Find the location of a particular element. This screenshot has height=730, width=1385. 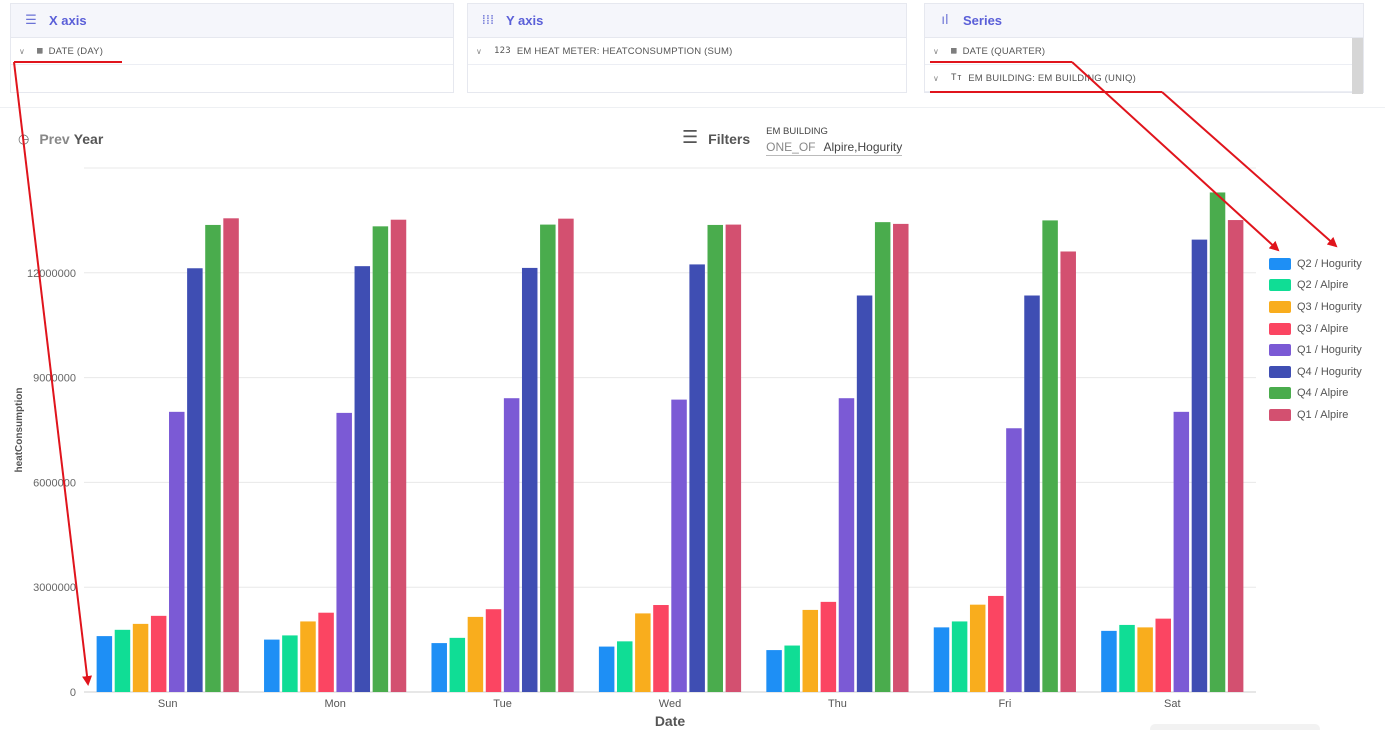

divider is located at coordinates (692, 107).